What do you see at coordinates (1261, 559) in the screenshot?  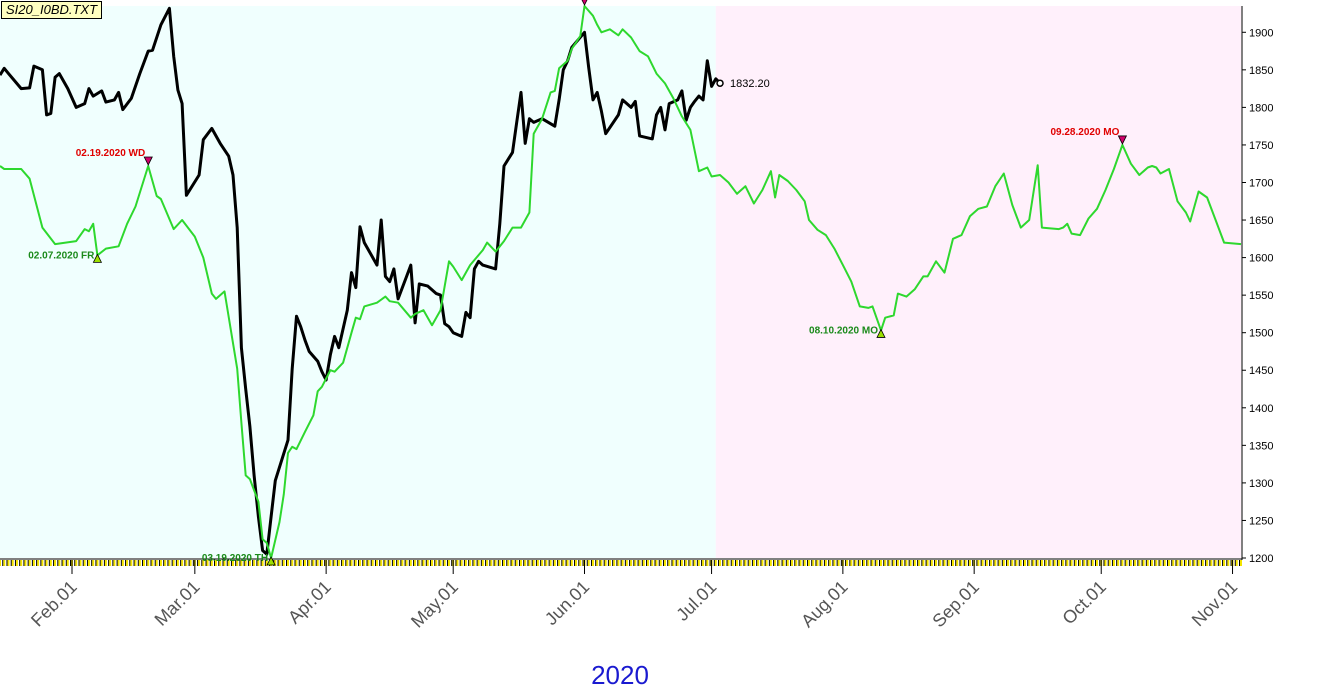 I see `y-tick-label: 1200` at bounding box center [1261, 559].